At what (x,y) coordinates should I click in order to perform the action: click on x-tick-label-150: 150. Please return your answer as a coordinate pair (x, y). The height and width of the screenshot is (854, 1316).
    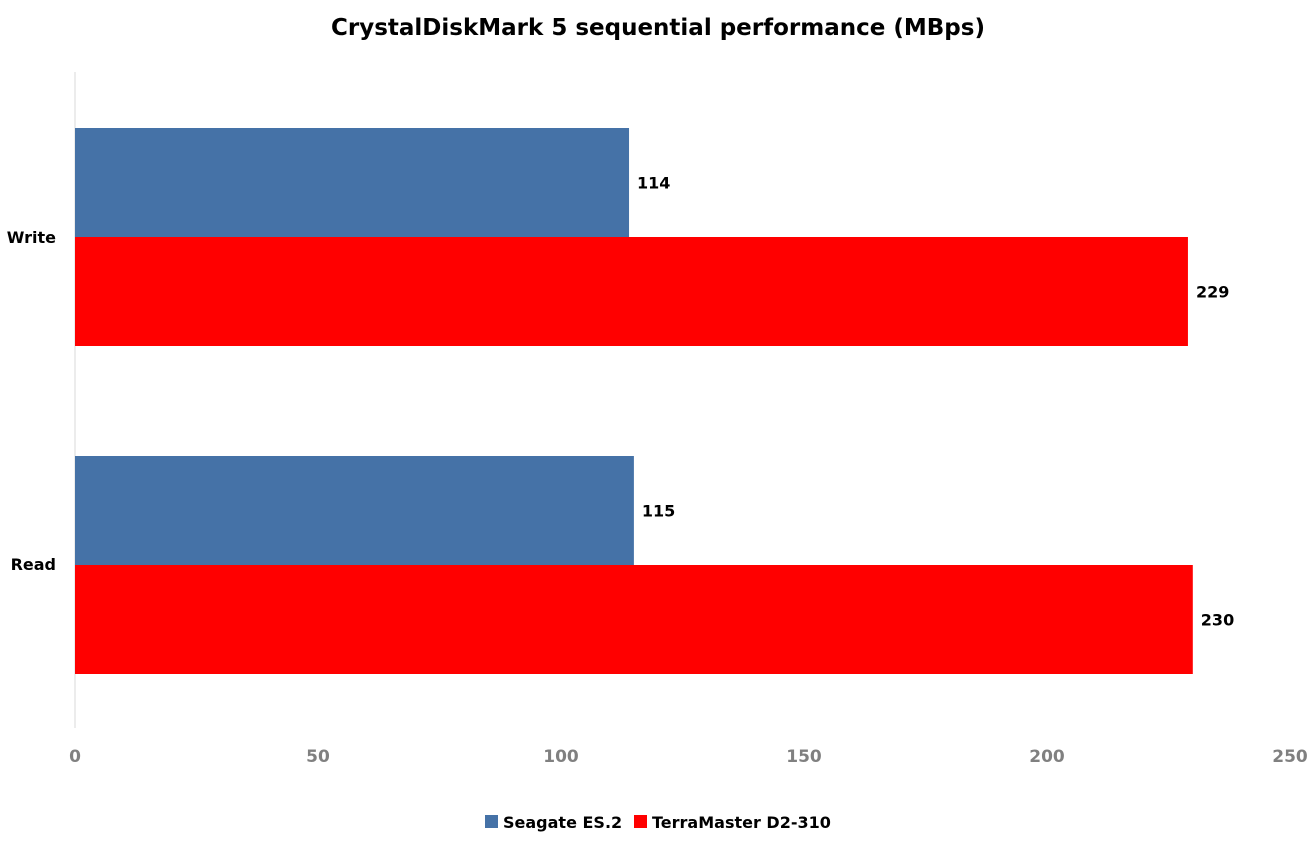
    Looking at the image, I should click on (804, 757).